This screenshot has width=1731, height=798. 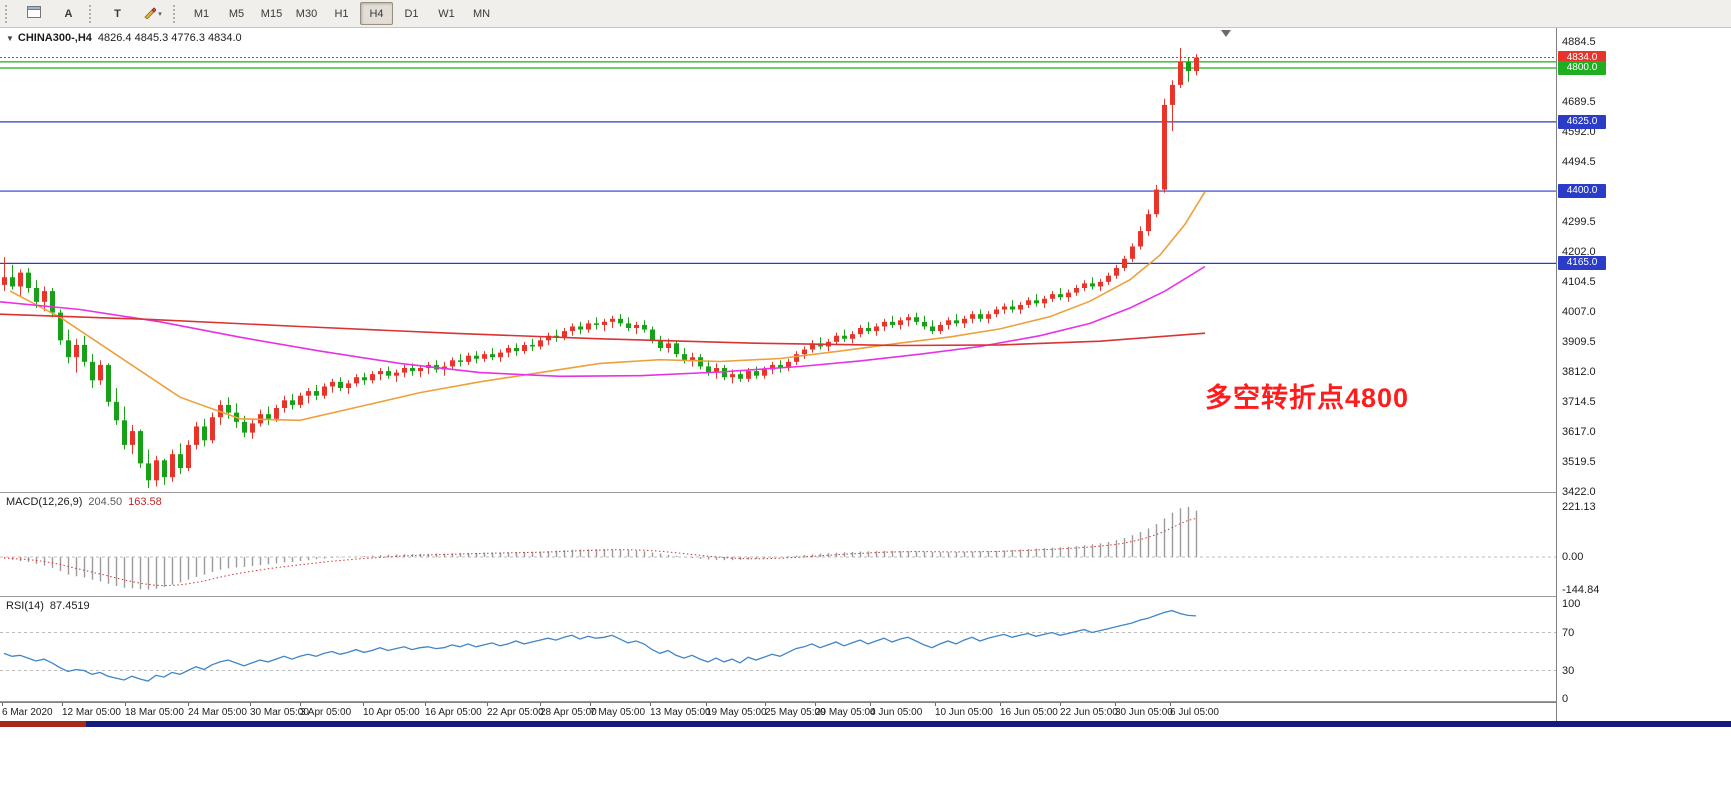 I want to click on price-tick-label: 4202.0, so click(x=1579, y=252).